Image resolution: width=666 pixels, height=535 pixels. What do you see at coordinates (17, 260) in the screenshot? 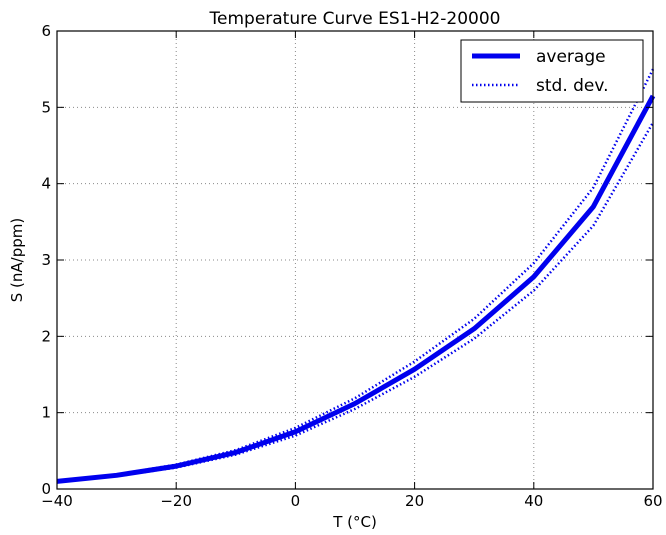
I see `y-axis-label: S (nA/ppm)` at bounding box center [17, 260].